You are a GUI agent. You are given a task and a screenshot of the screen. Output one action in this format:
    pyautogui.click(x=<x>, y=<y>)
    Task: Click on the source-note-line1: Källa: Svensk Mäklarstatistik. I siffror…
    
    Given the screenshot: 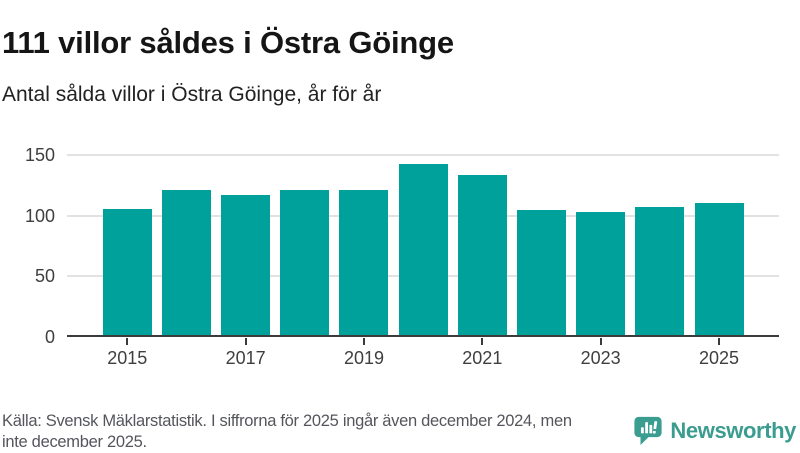 What is the action you would take?
    pyautogui.click(x=287, y=421)
    